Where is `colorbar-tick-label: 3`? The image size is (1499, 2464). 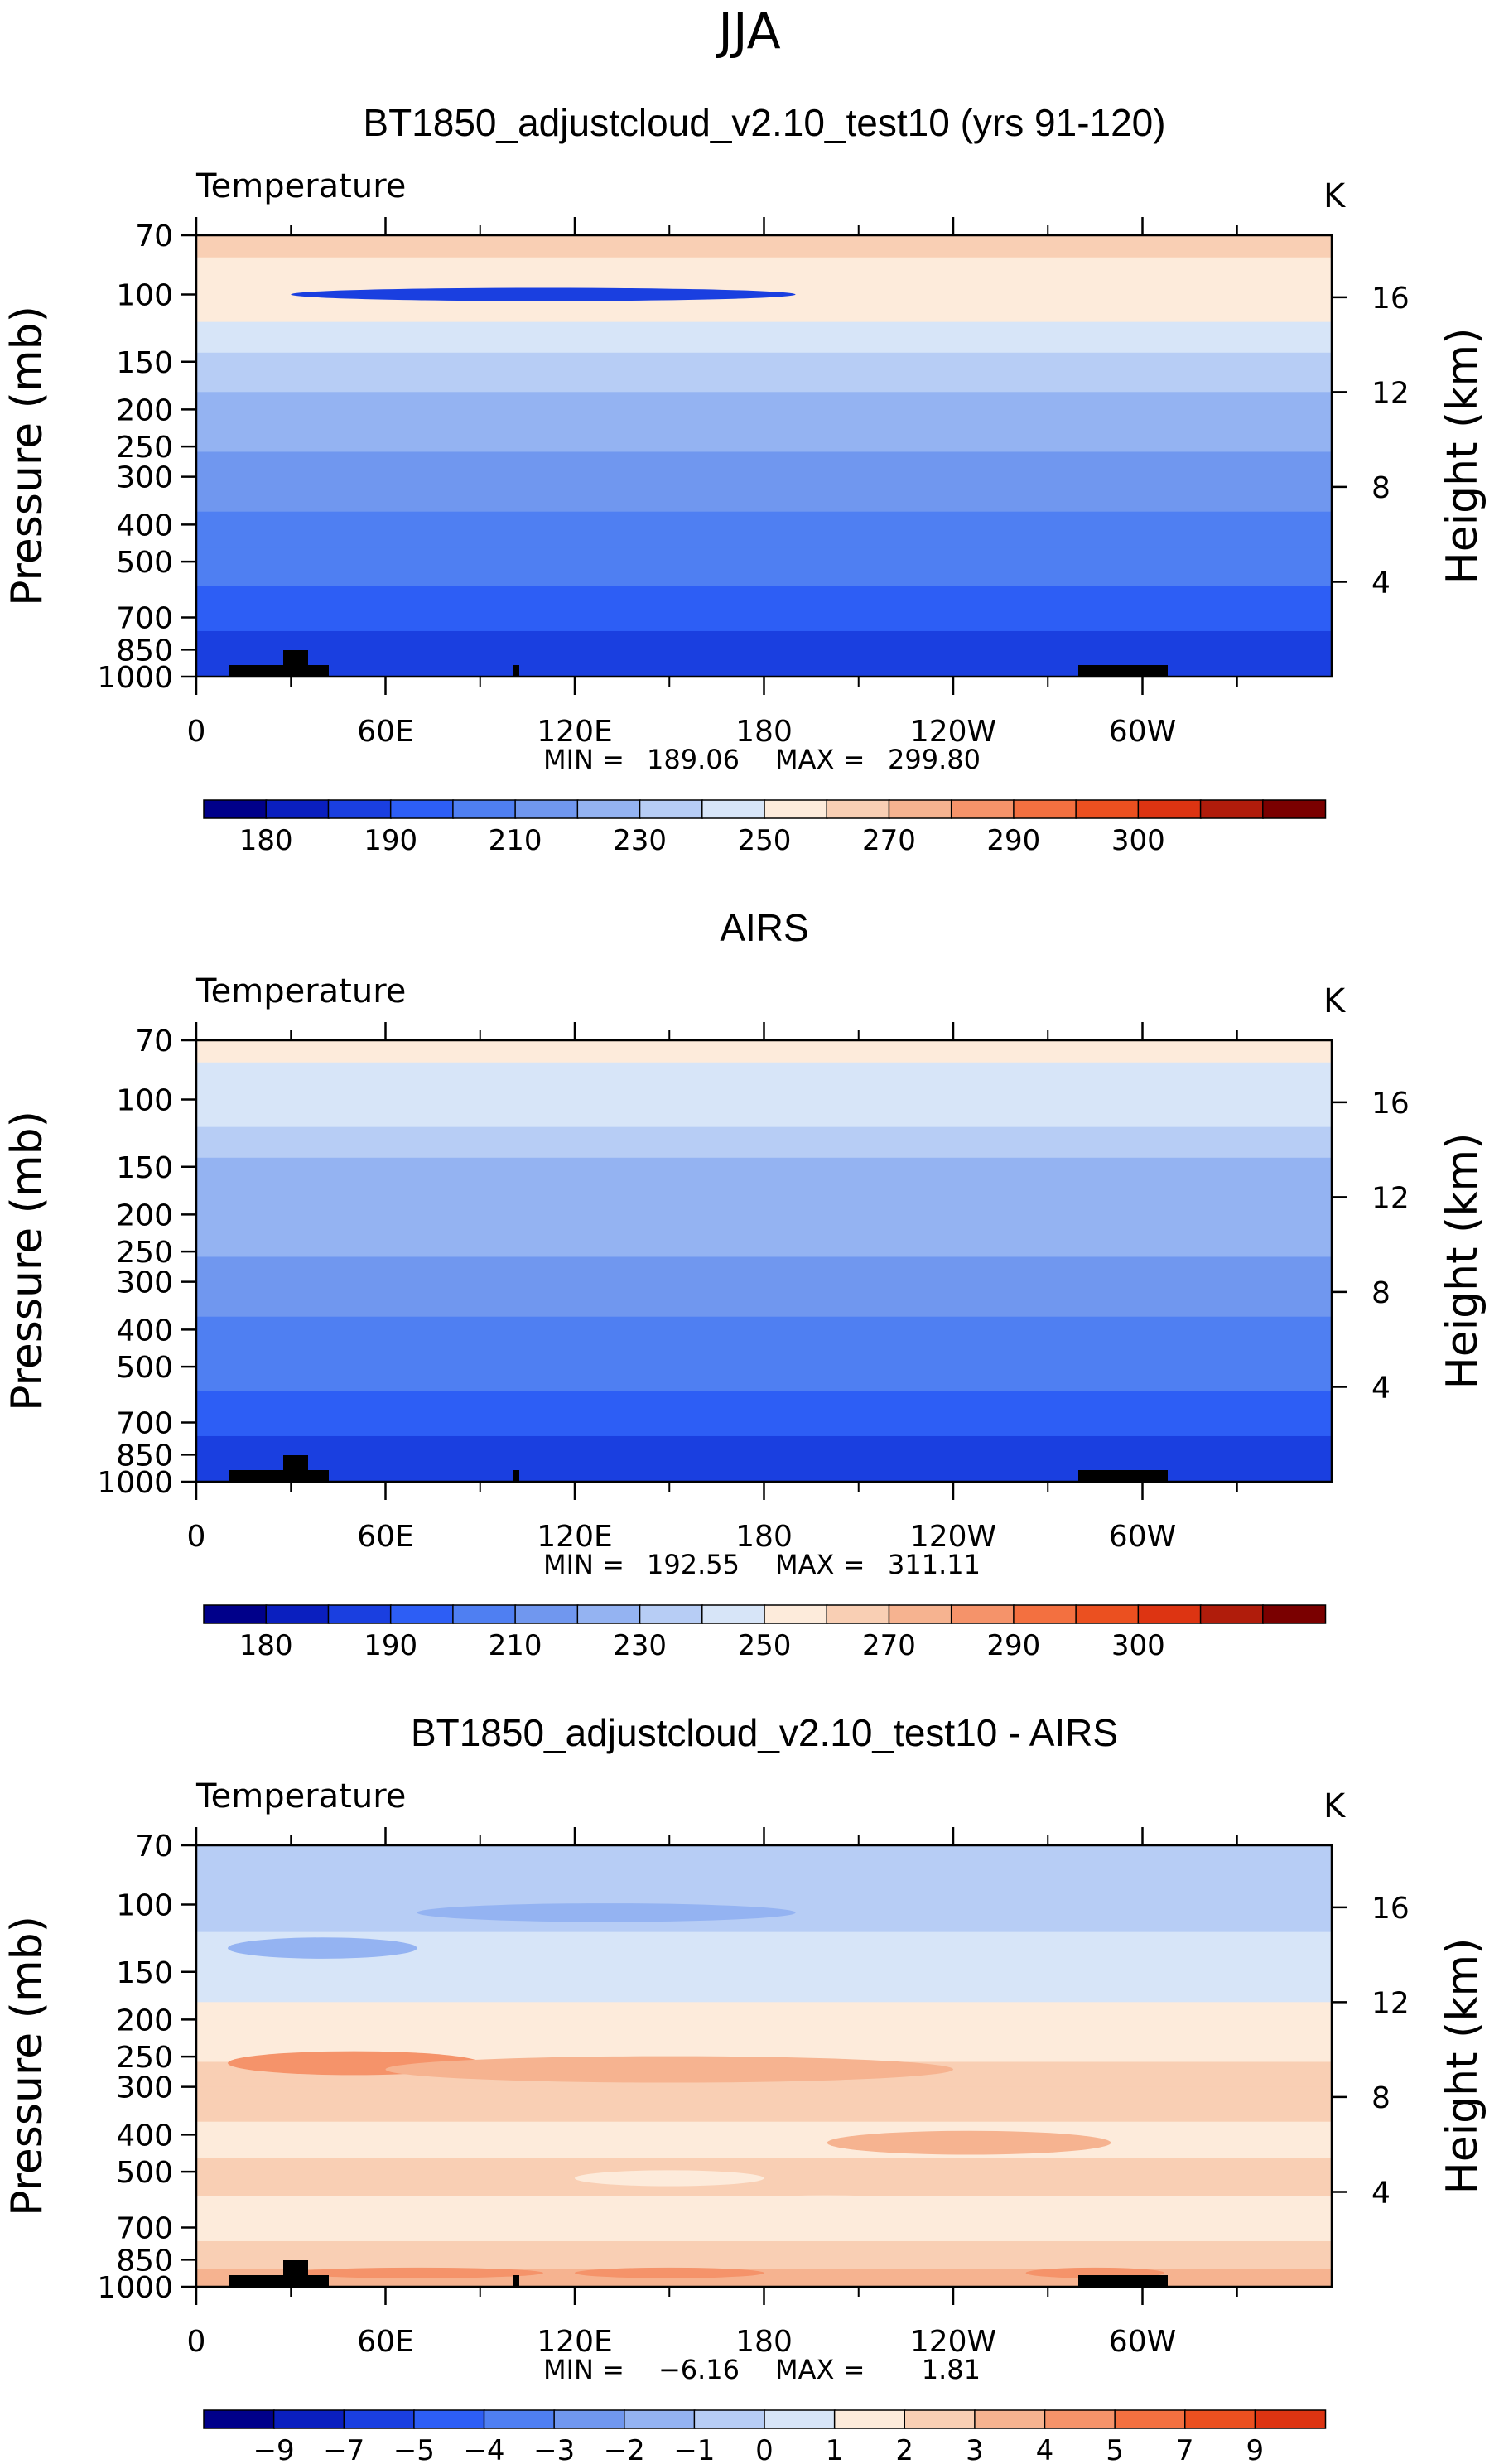
colorbar-tick-label: 3 is located at coordinates (975, 2449).